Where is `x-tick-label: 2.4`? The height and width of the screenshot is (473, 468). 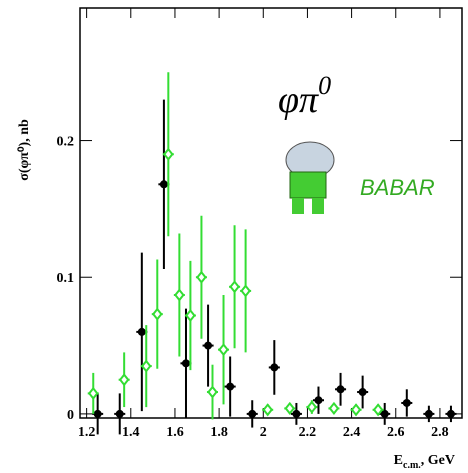
x-tick-label: 2.4 is located at coordinates (352, 432).